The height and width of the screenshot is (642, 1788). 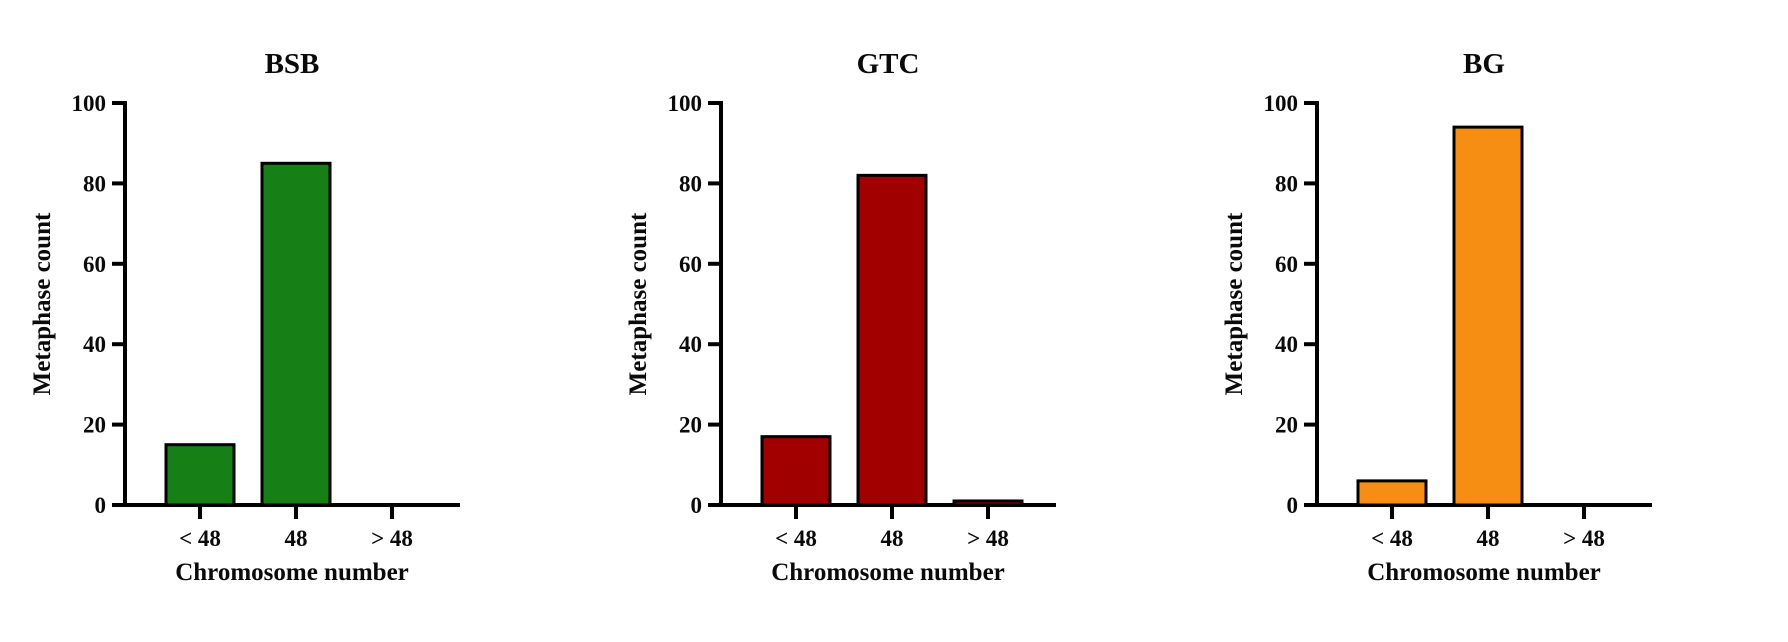 I want to click on chart-title: BSB, so click(x=292, y=64).